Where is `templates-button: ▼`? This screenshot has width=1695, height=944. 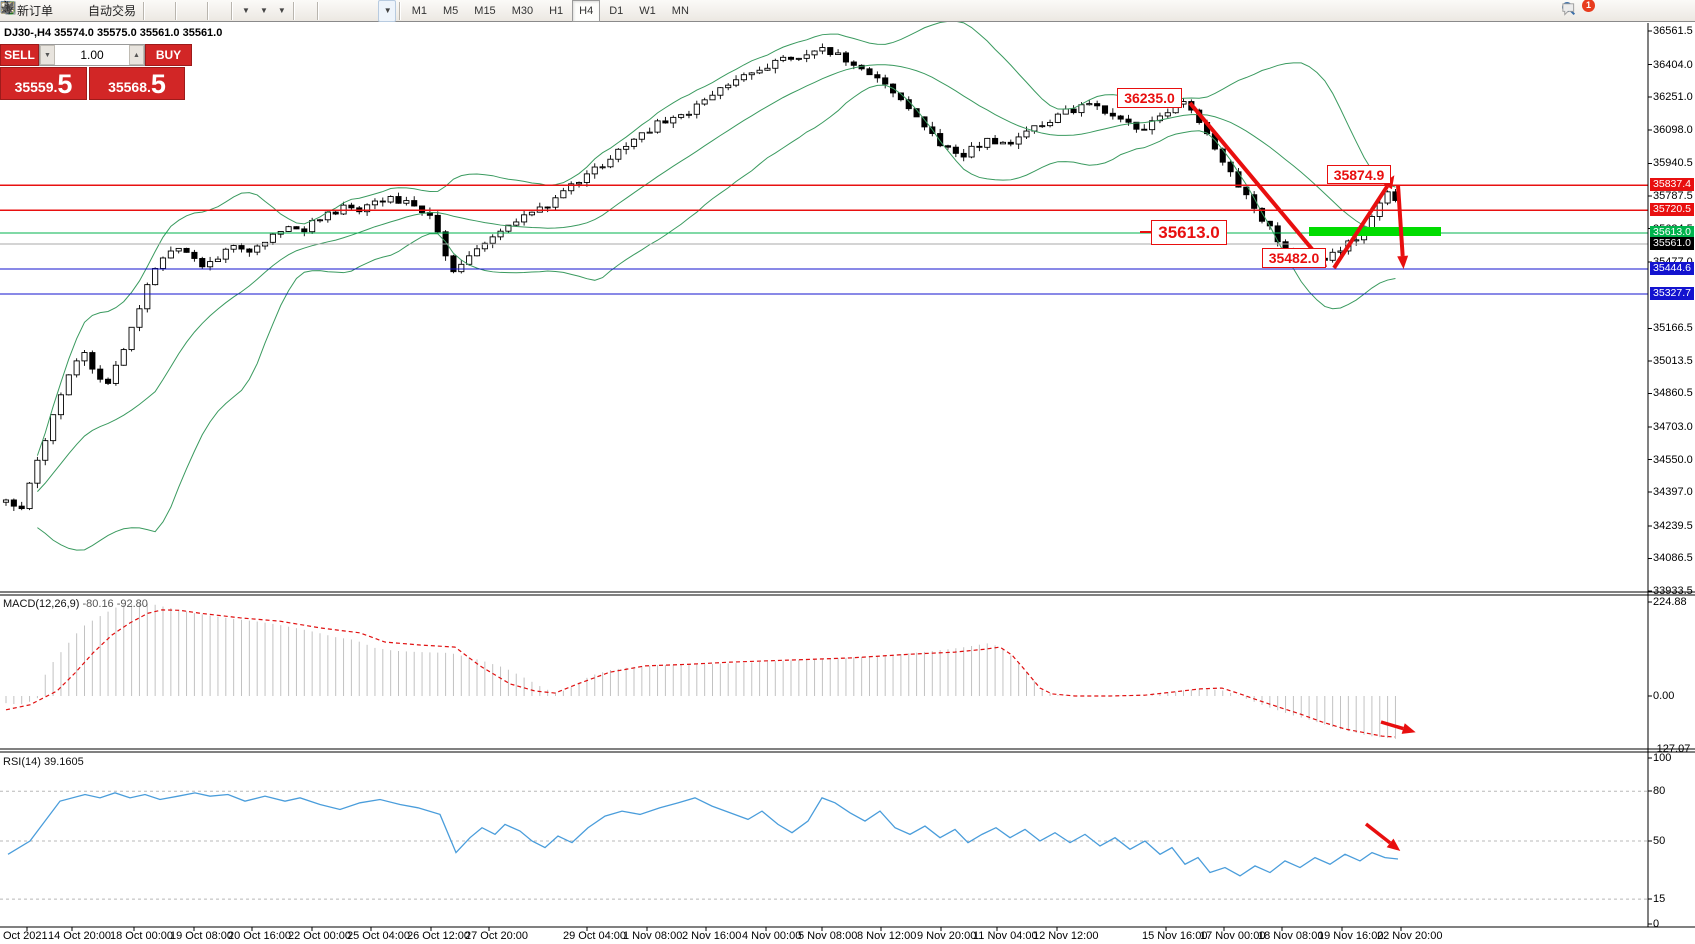
templates-button: ▼ is located at coordinates (145, 11).